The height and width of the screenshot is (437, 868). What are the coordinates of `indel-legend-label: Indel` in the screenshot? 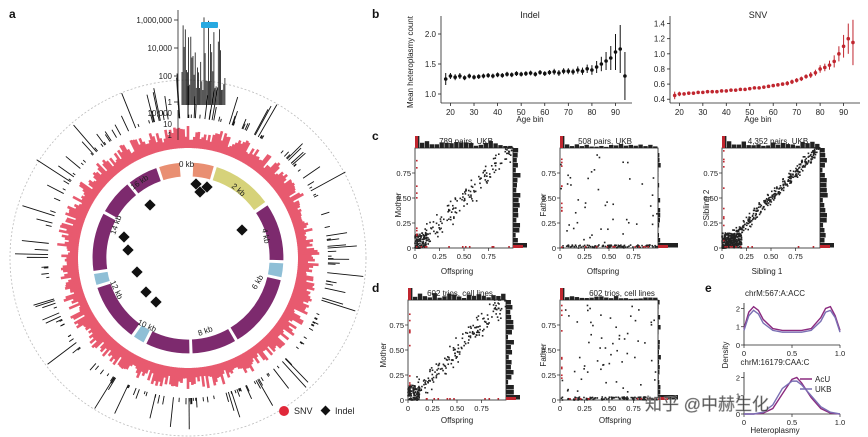 It's located at (345, 411).